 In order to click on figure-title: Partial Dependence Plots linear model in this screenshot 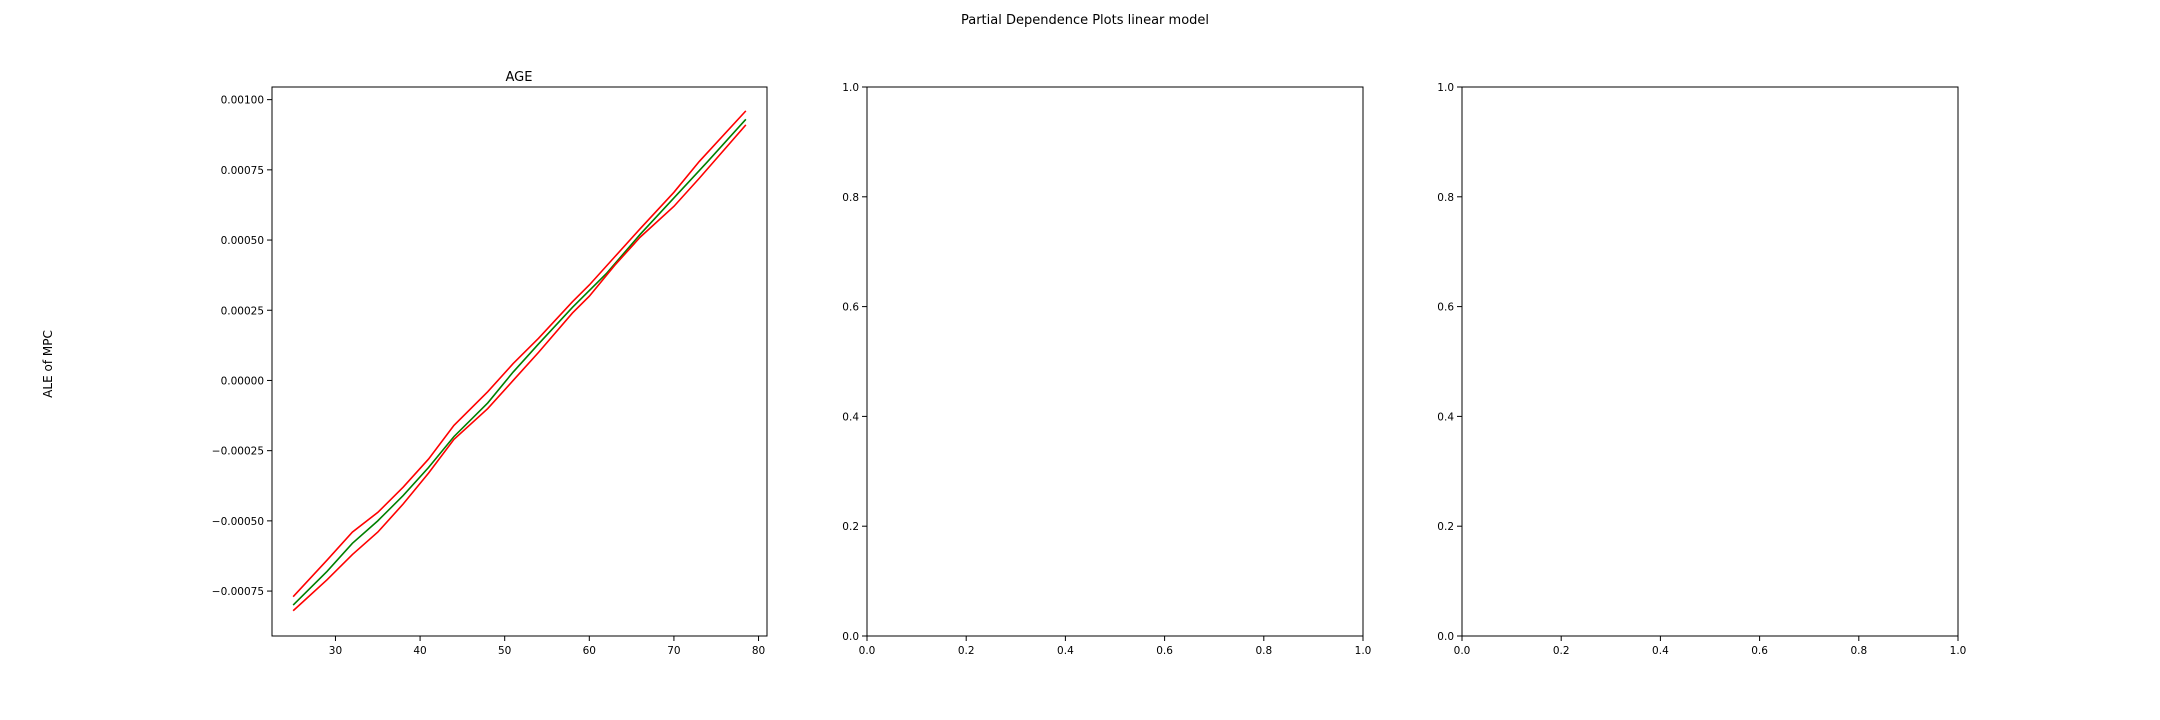, I will do `click(1085, 20)`.